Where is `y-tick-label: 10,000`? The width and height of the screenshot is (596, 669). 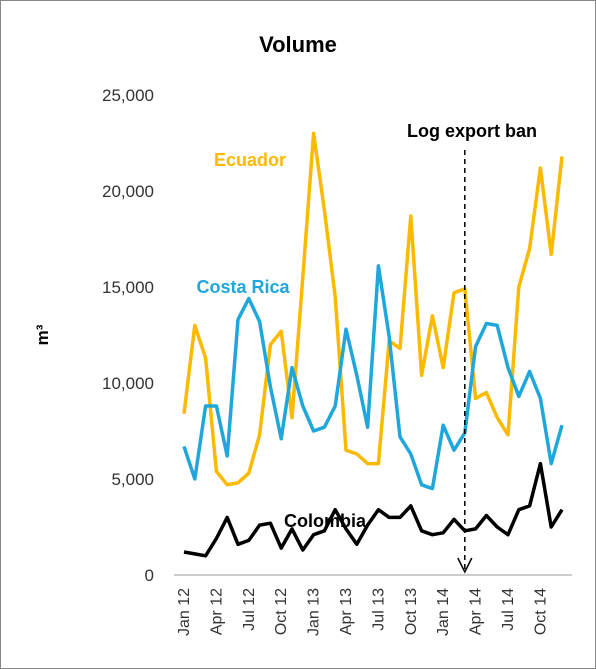 y-tick-label: 10,000 is located at coordinates (128, 383).